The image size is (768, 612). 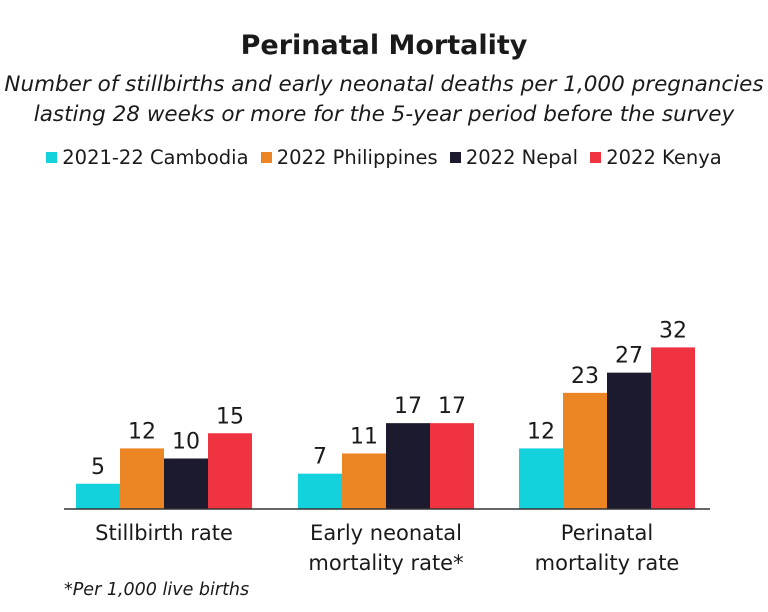 I want to click on legend-swatch-philippines, so click(x=266, y=157).